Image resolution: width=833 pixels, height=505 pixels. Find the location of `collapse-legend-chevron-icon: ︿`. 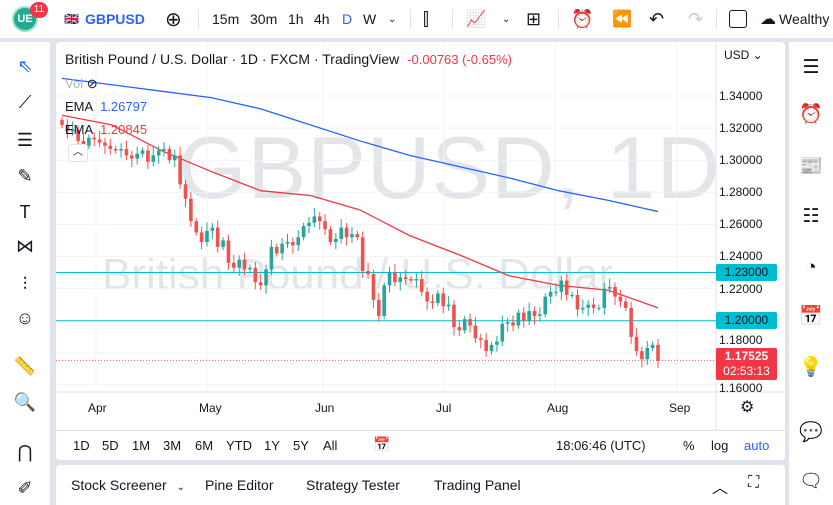

collapse-legend-chevron-icon: ︿ is located at coordinates (78, 153).